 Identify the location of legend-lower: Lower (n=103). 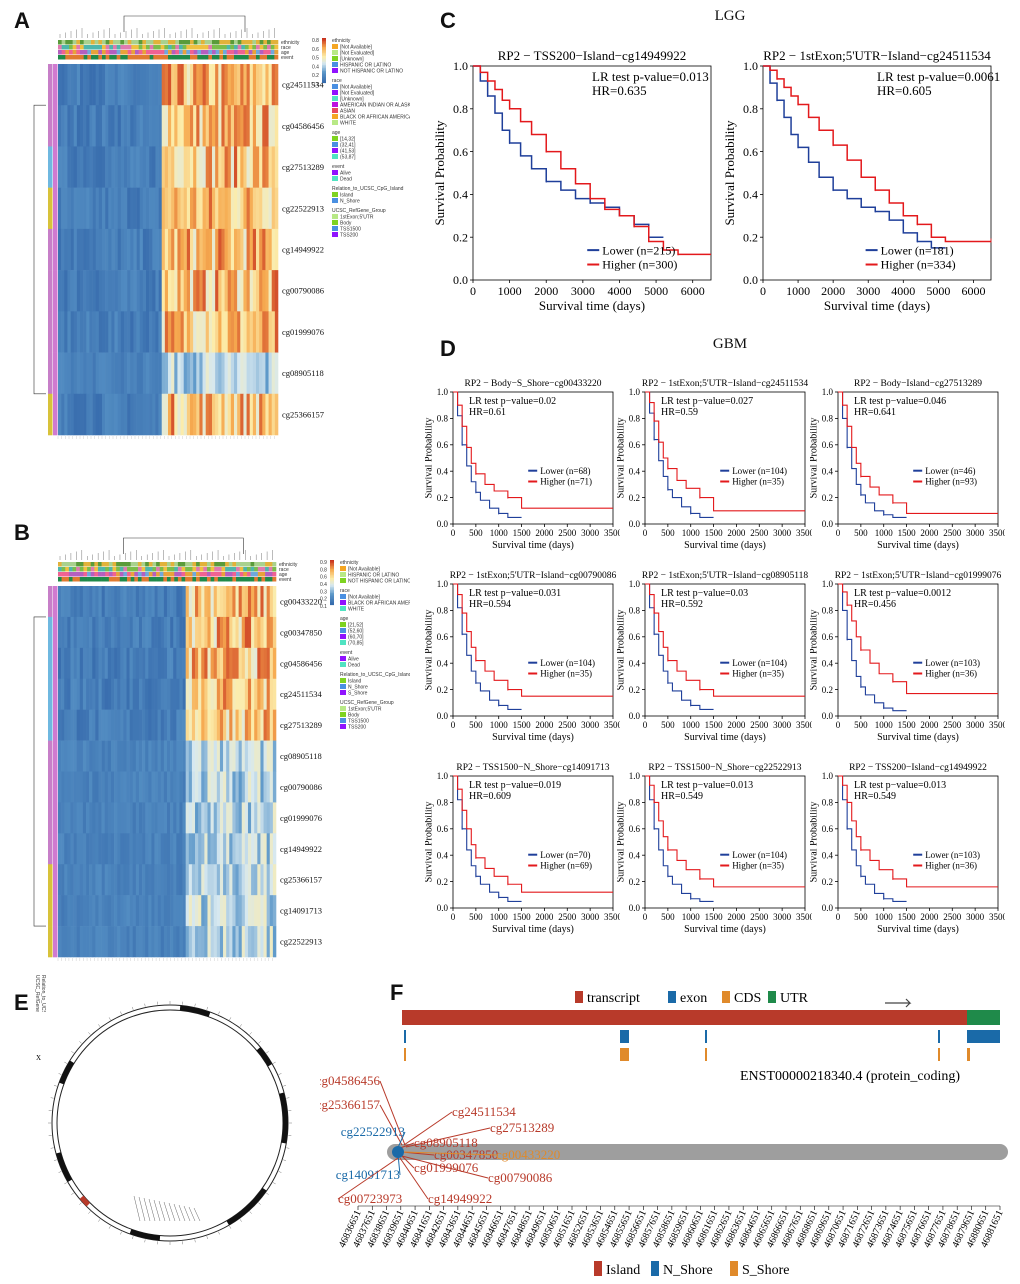
(952, 663).